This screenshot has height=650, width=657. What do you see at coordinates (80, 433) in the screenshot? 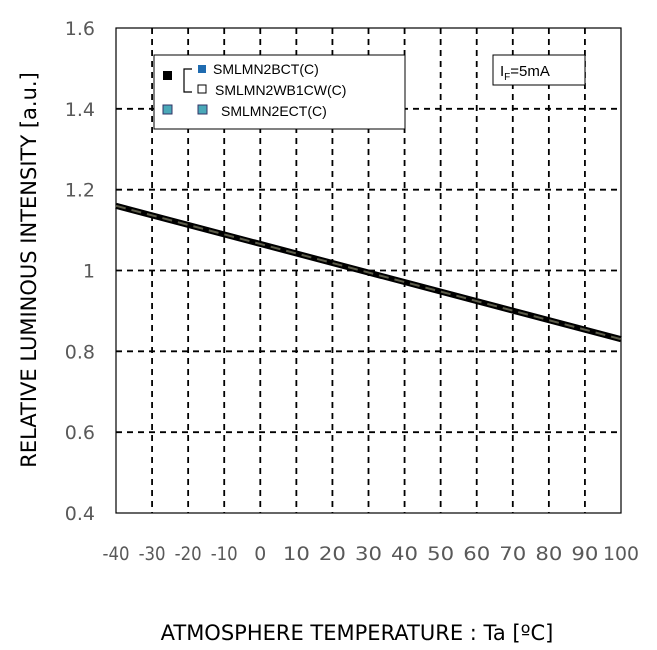
I see `y-tick-label: 0.6` at bounding box center [80, 433].